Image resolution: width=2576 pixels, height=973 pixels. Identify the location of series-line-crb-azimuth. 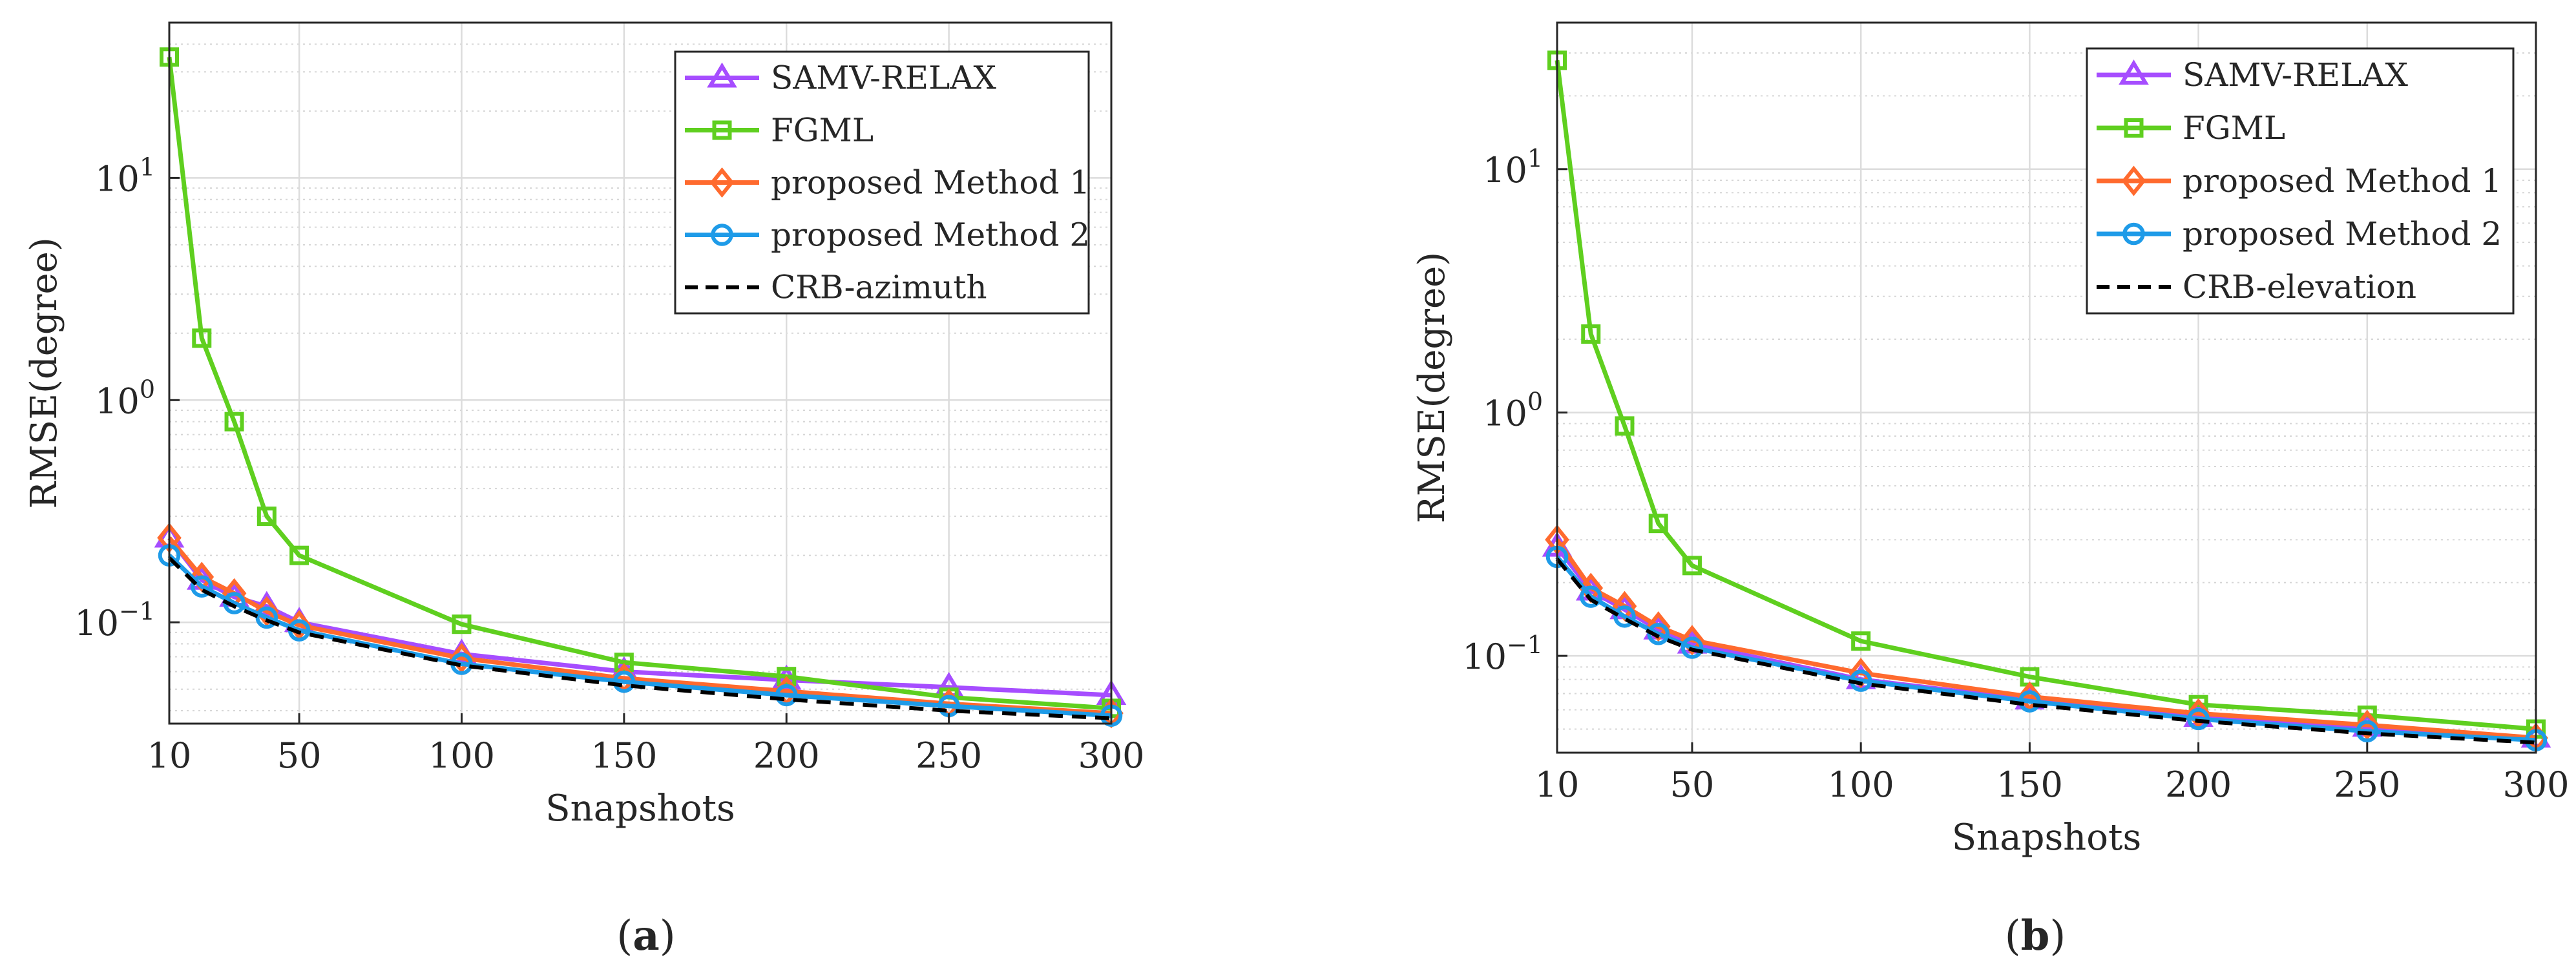
(639, 638).